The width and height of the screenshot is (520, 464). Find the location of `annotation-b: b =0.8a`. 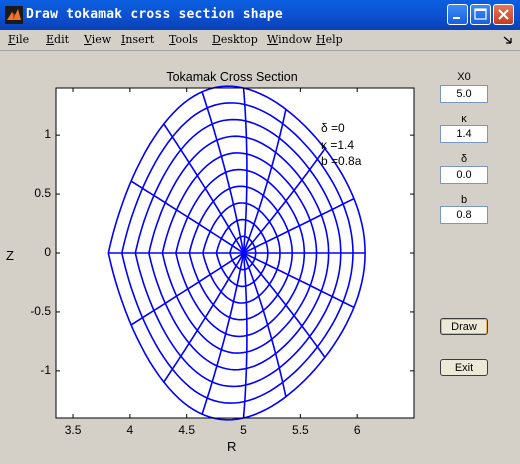

annotation-b: b =0.8a is located at coordinates (341, 161).